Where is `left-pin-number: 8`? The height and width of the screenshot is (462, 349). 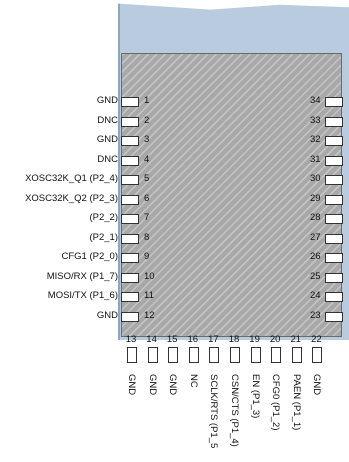
left-pin-number: 8 is located at coordinates (147, 237).